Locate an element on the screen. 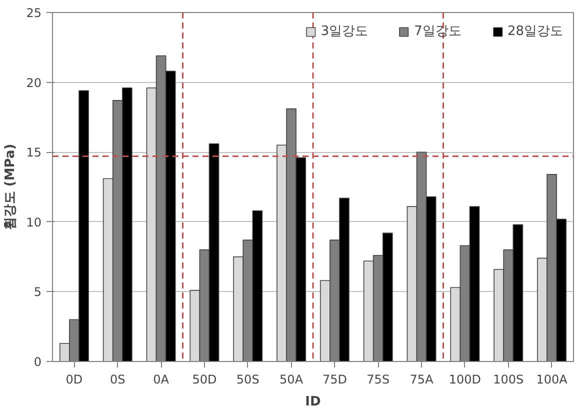 The image size is (577, 412). y-tick-label: 5 is located at coordinates (38, 292).